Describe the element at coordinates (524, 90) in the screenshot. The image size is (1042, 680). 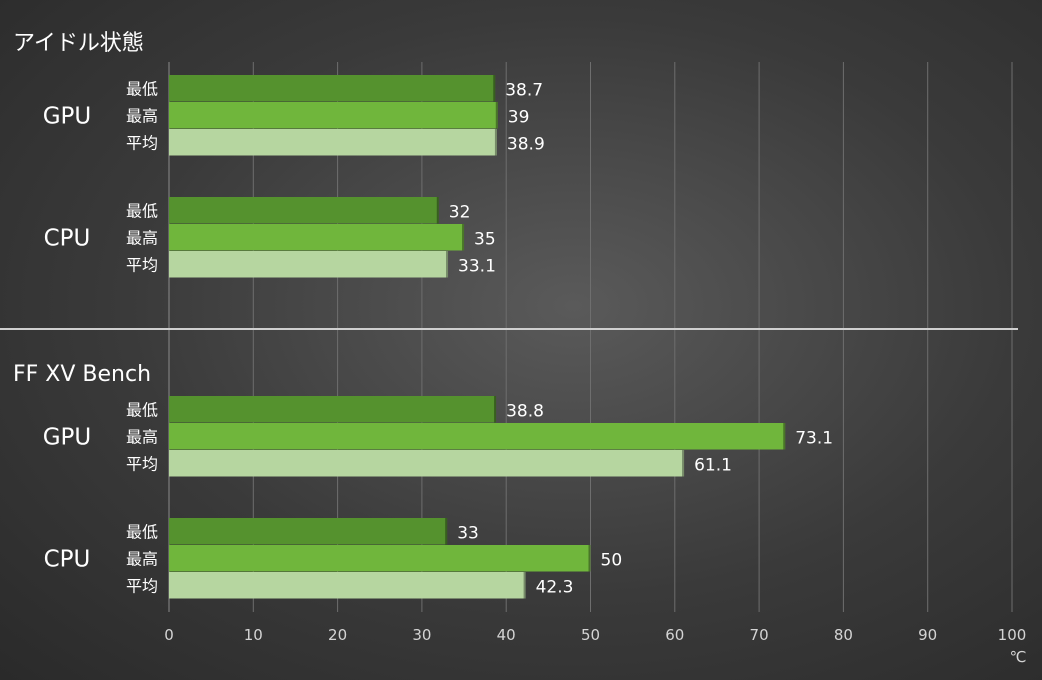
I see `data-label: 38.7` at that location.